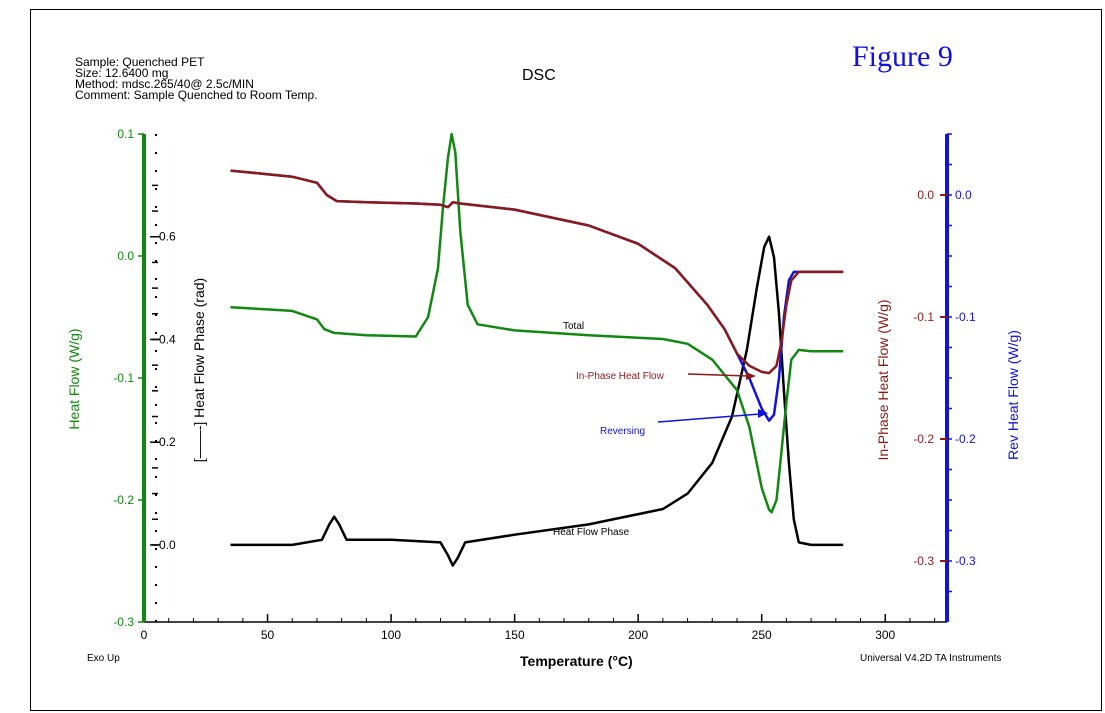 Image resolution: width=1105 pixels, height=713 pixels. What do you see at coordinates (620, 376) in the screenshot?
I see `in-phase-annotation: In-Phase Heat Flow` at bounding box center [620, 376].